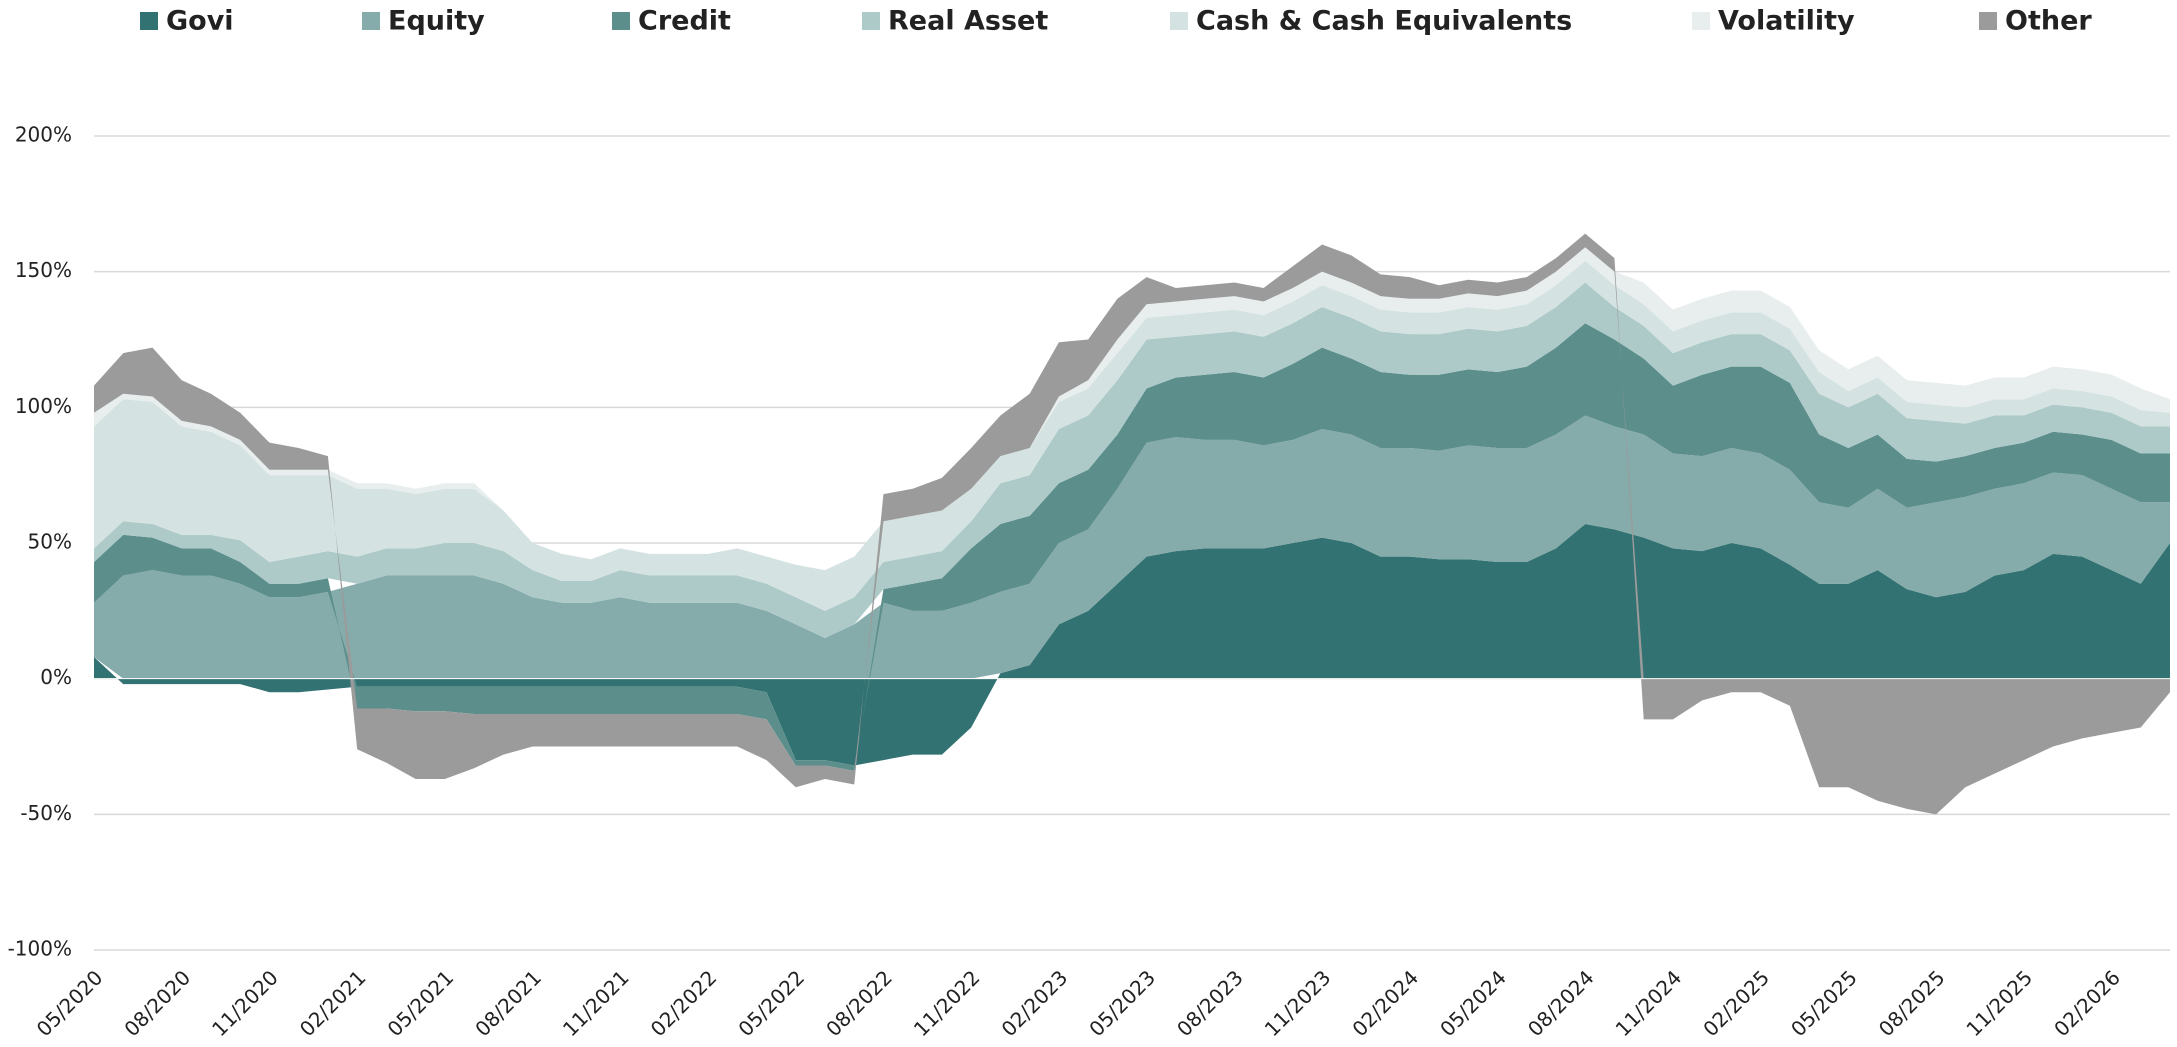 This screenshot has width=2177, height=1047. Describe the element at coordinates (70, 1003) in the screenshot. I see `x-tick-label: 05/2020` at that location.